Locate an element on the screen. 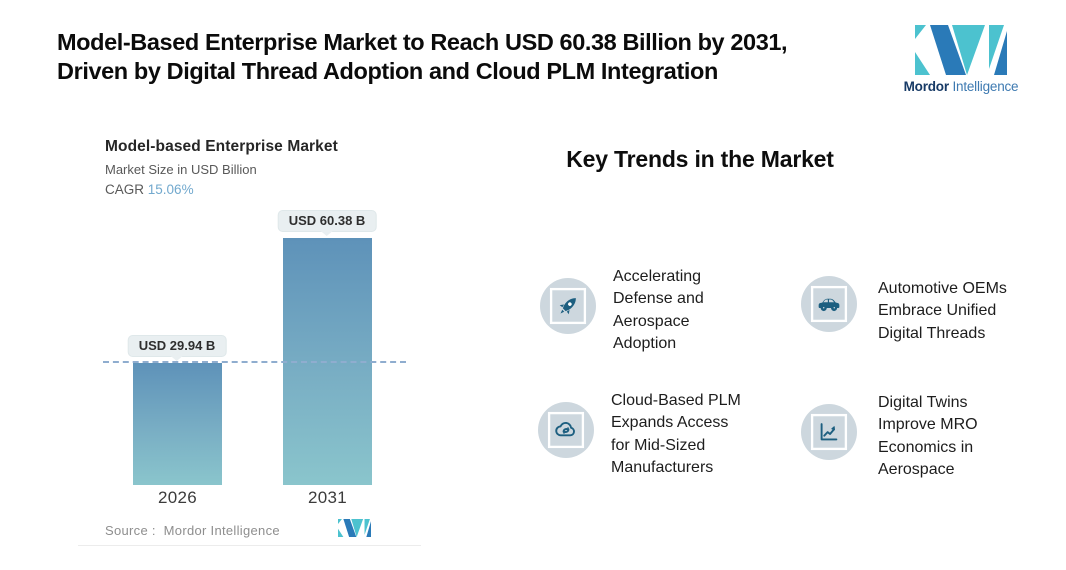 The image size is (1066, 570). value-label-2026: USD 29.94 B is located at coordinates (177, 346).